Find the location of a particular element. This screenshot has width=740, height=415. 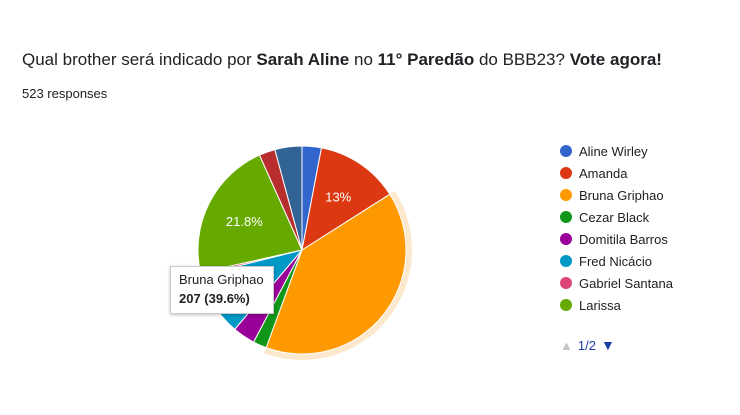

legend-label: Cezar Black is located at coordinates (614, 217).